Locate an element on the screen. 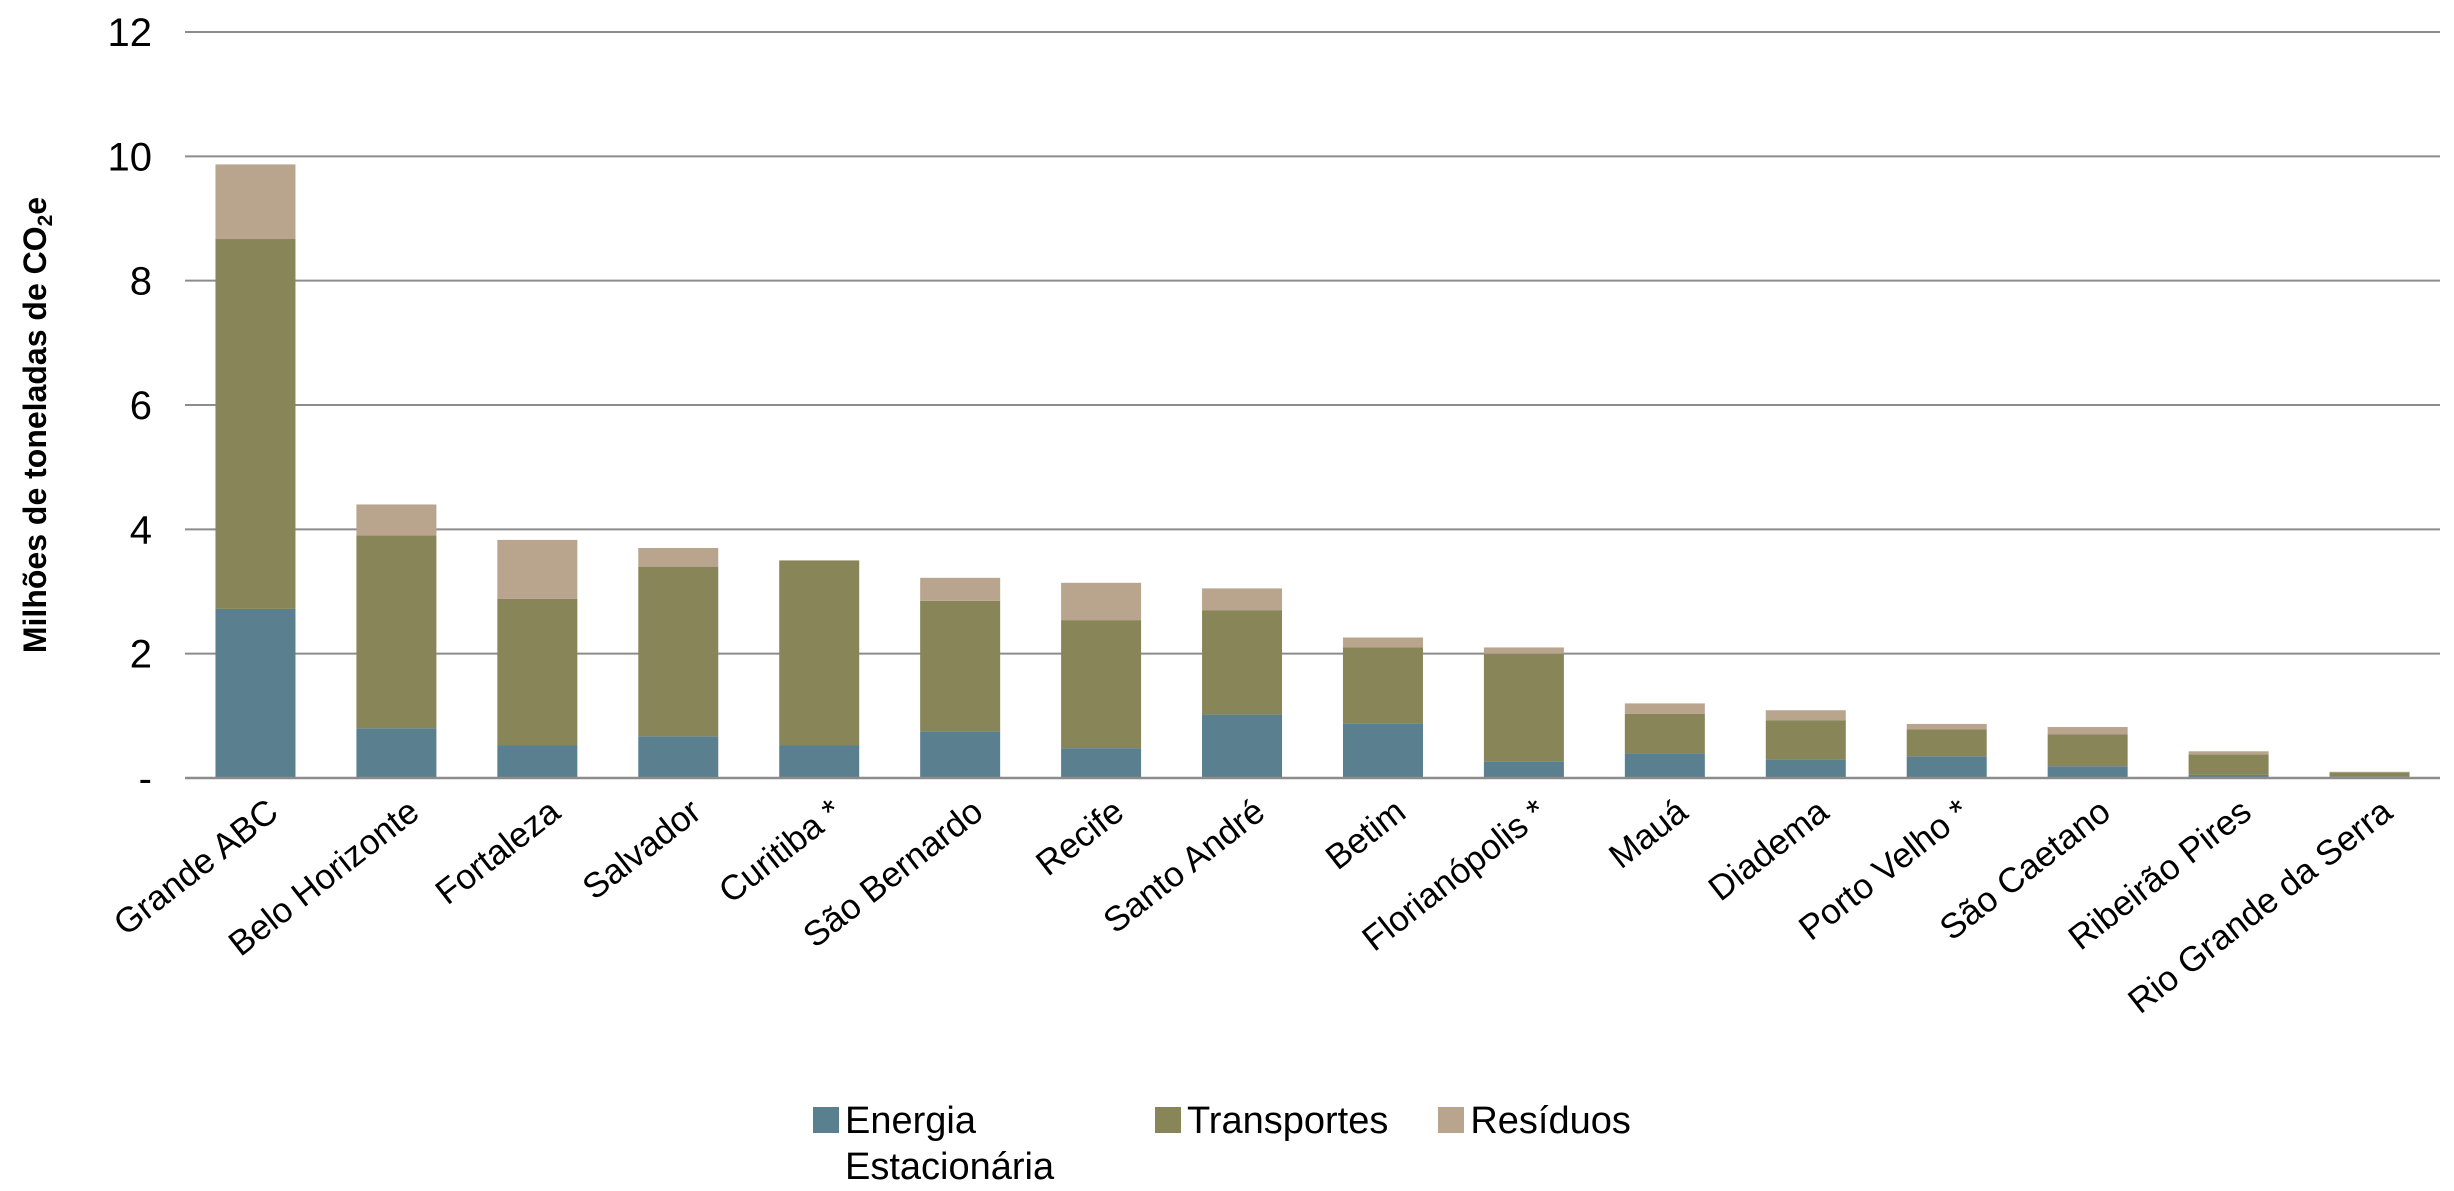 The image size is (2454, 1191). y-tick-label: 2 is located at coordinates (141, 655).